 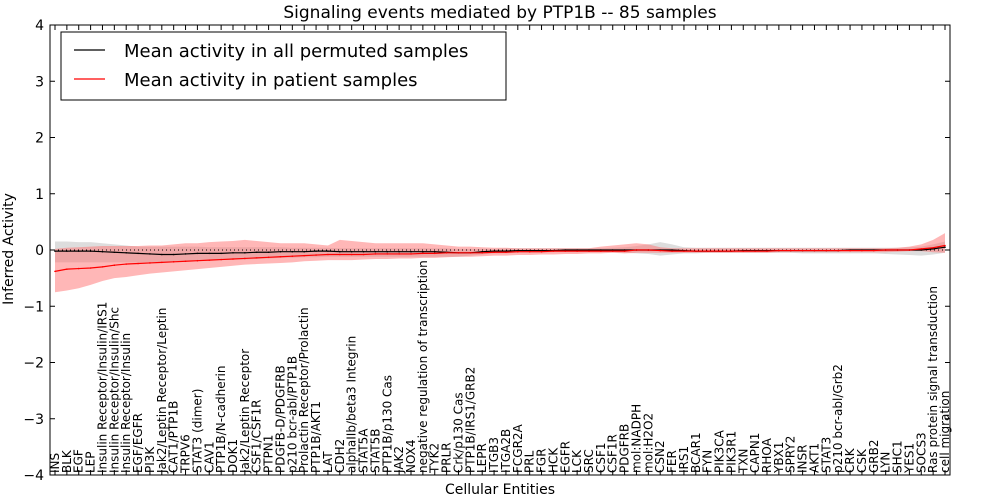 I want to click on y-tick-label: 2, so click(x=39, y=139).